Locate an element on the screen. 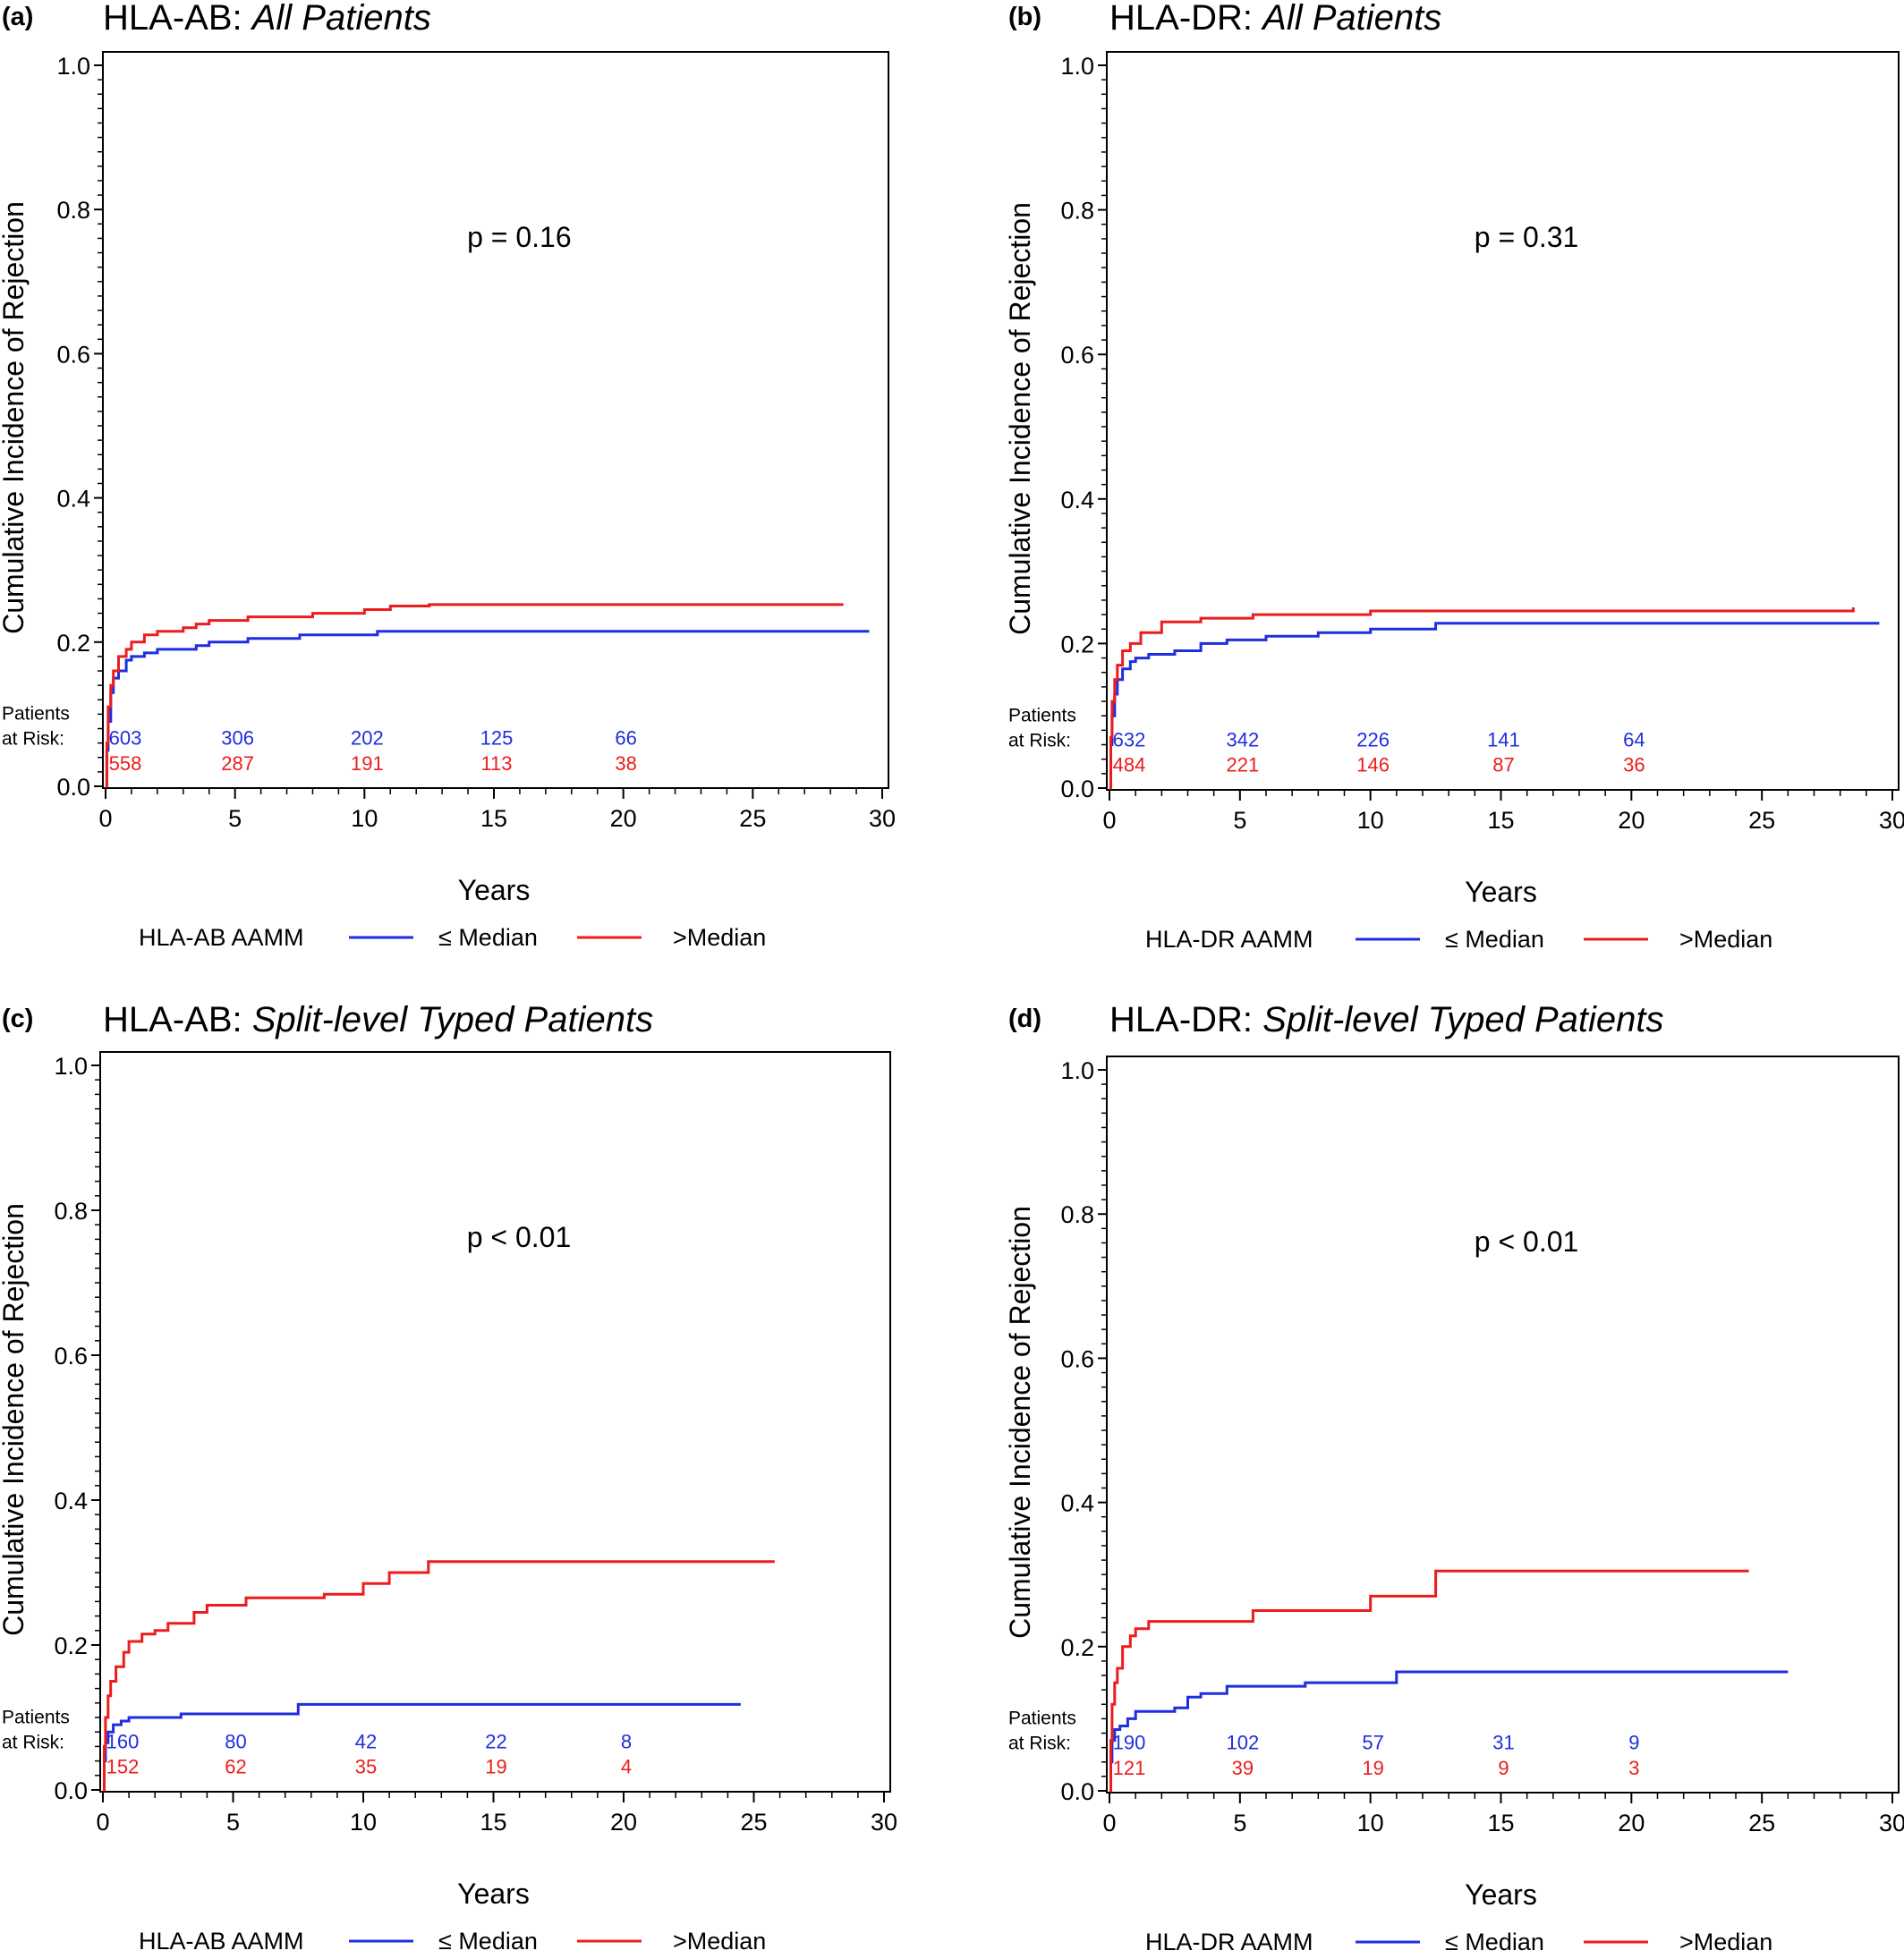 This screenshot has height=1959, width=1904. risk-count-le-median: 125 is located at coordinates (497, 738).